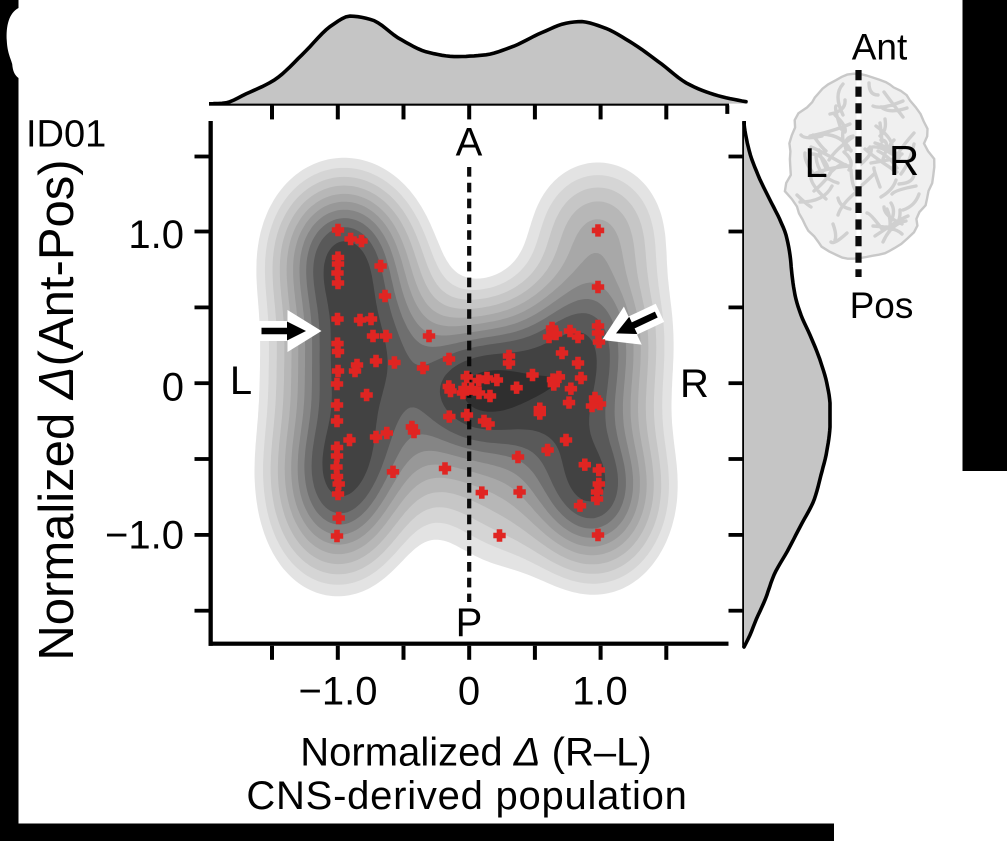 Image resolution: width=1007 pixels, height=841 pixels. Describe the element at coordinates (469, 143) in the screenshot. I see `svg-text: A` at that location.